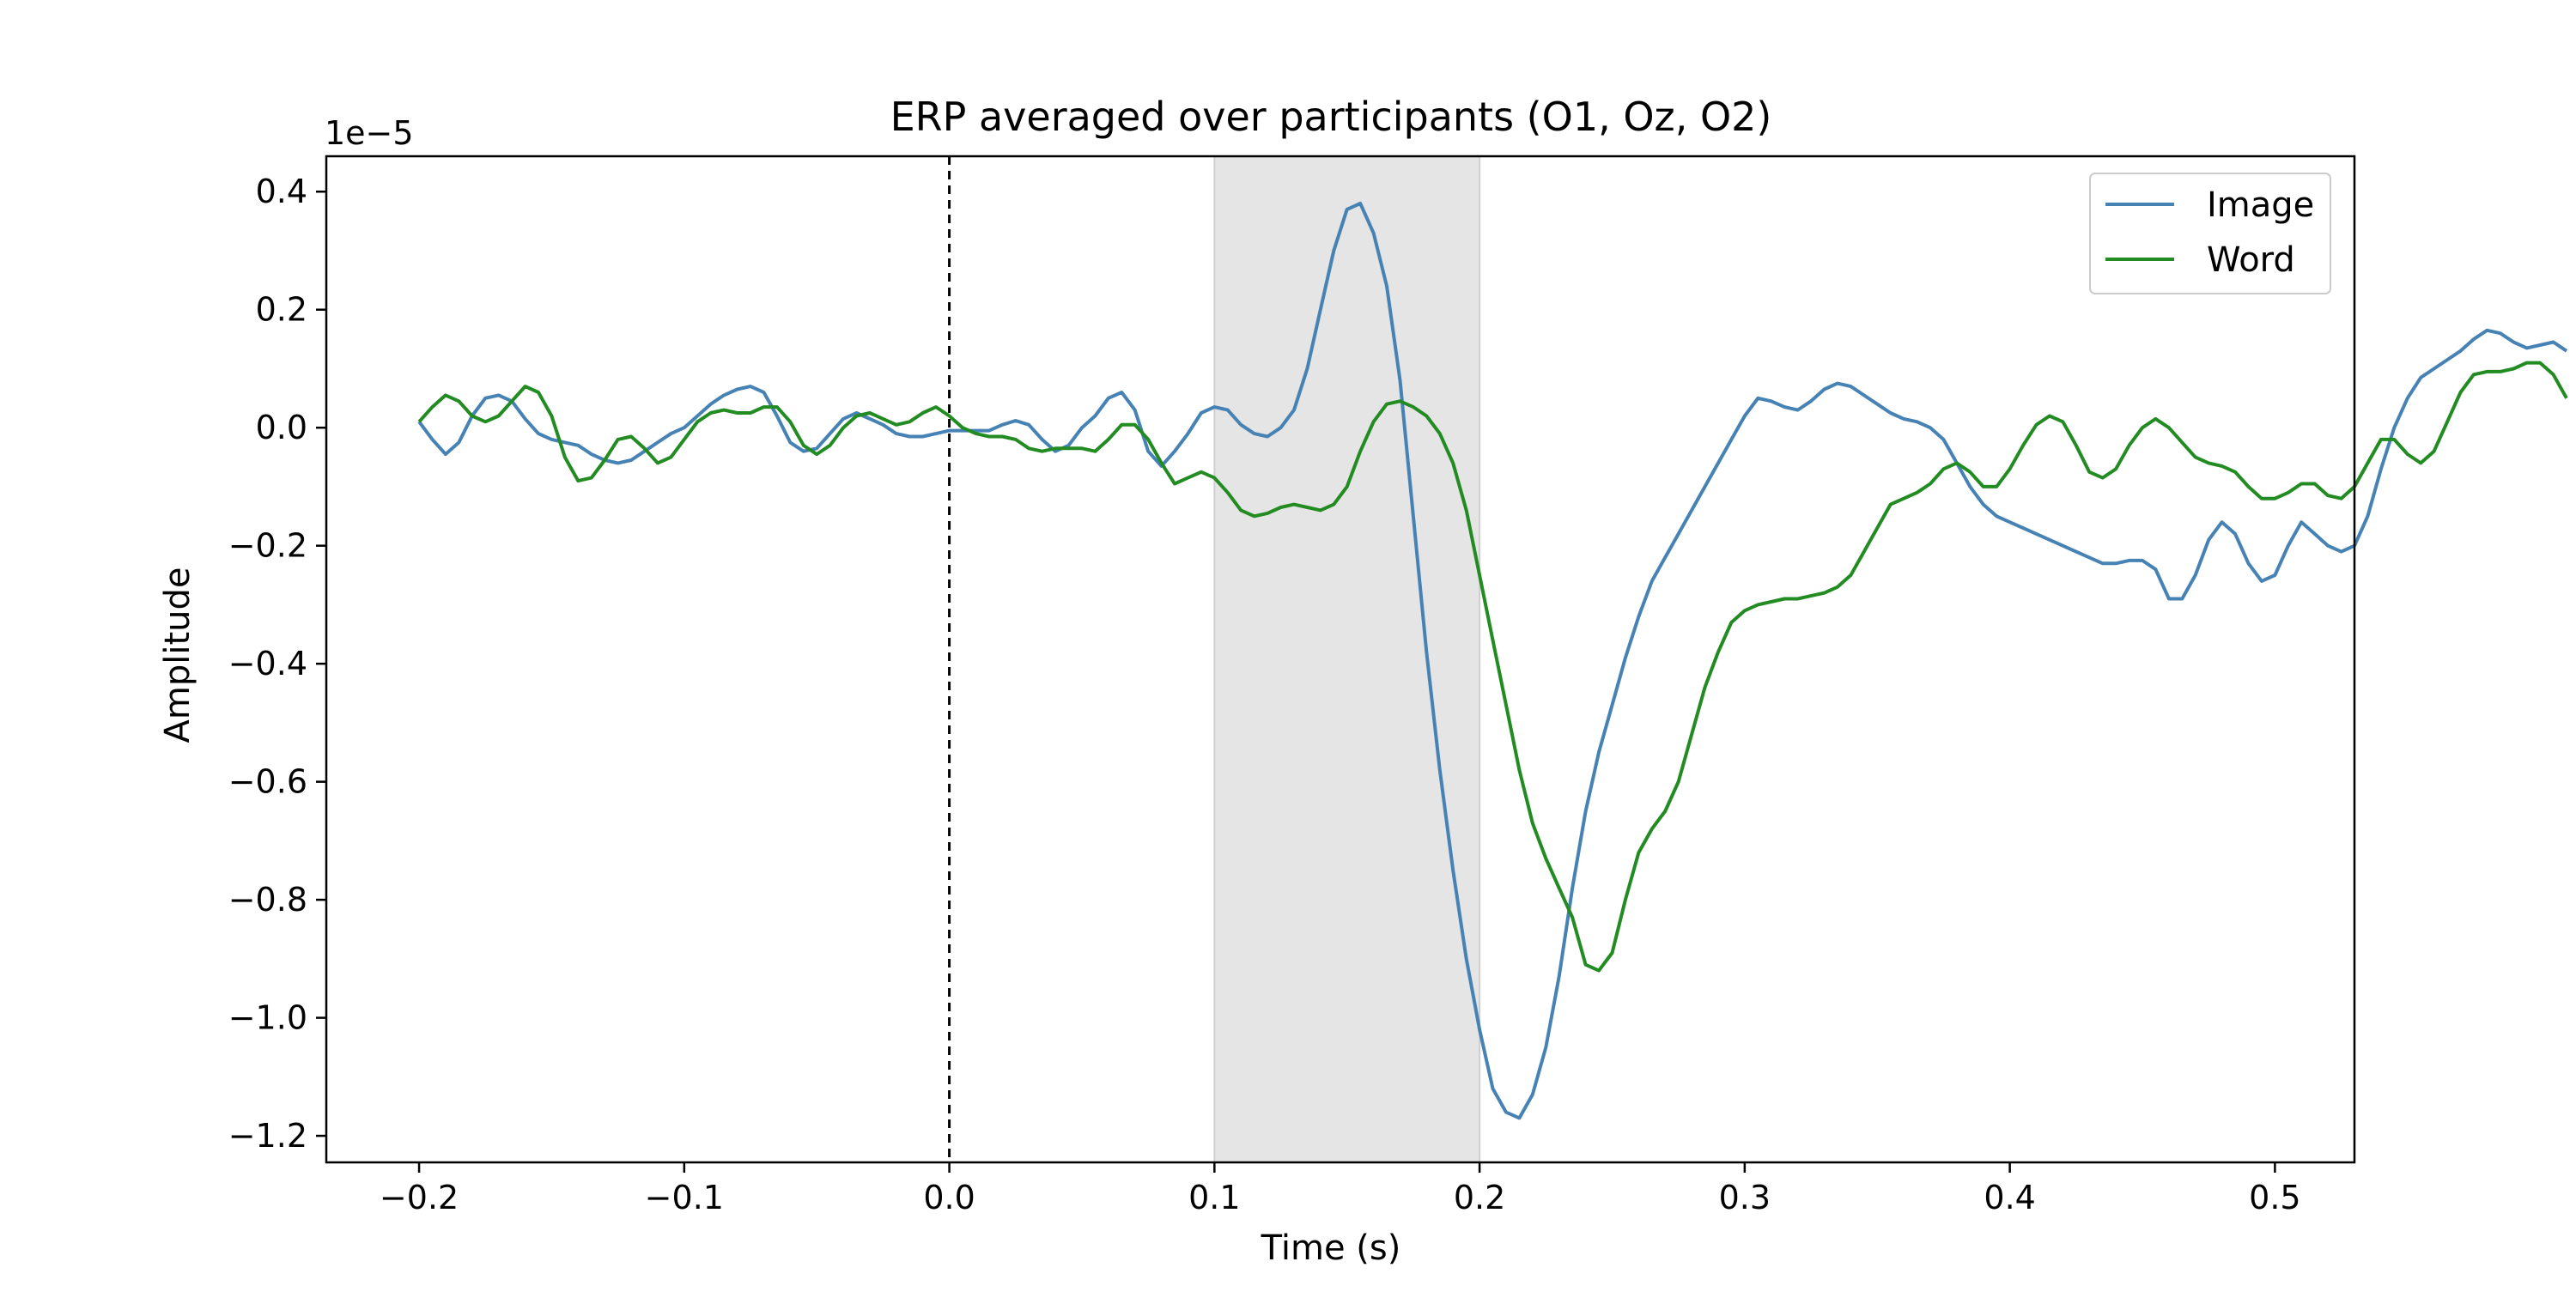 The width and height of the screenshot is (2576, 1292). Describe the element at coordinates (1480, 1197) in the screenshot. I see `x-tick-label: 0.2` at that location.